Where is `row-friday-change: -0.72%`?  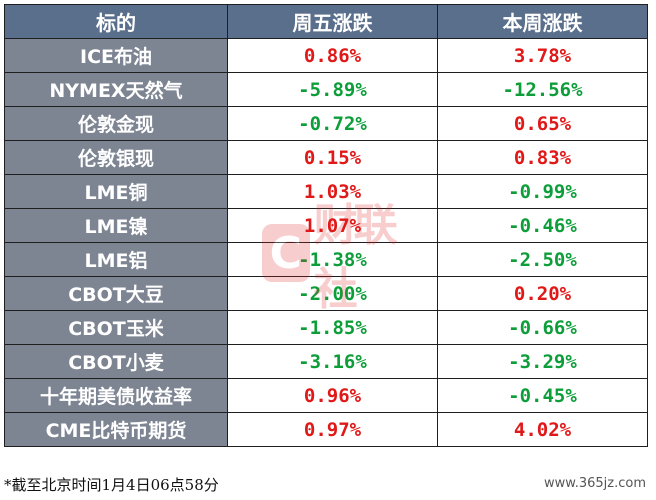
row-friday-change: -0.72% is located at coordinates (332, 123).